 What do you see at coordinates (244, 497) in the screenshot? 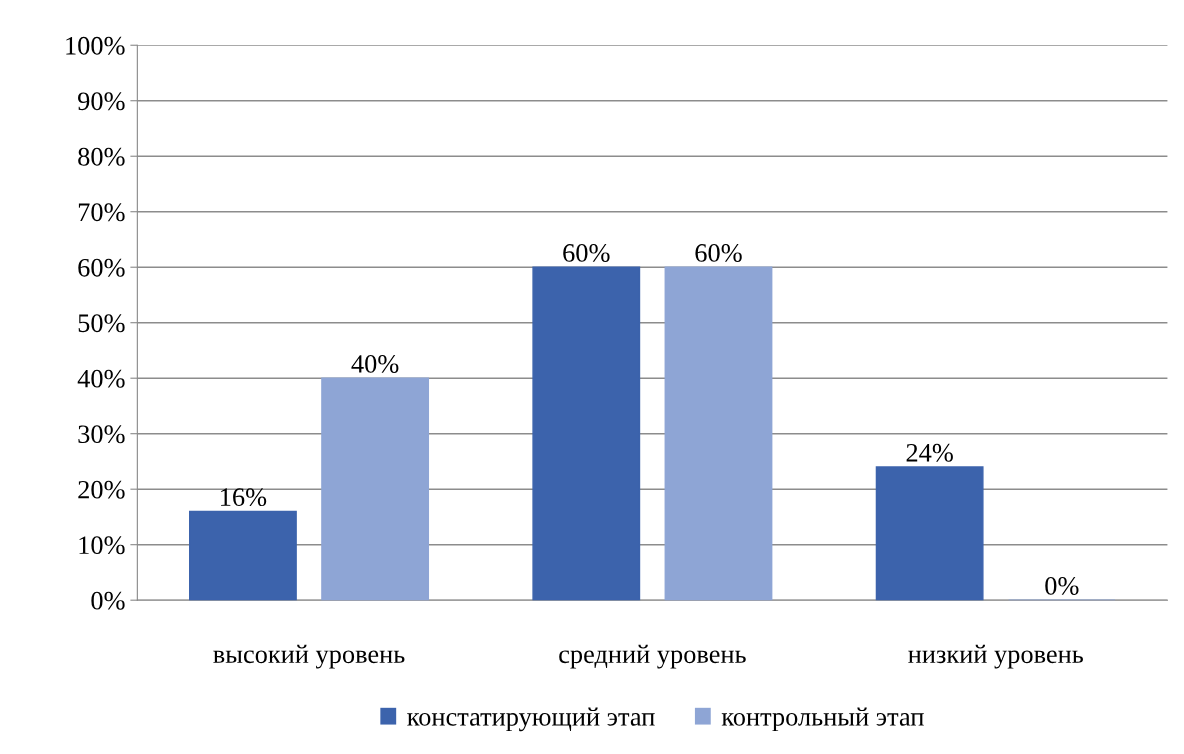
I see `data-label: 16%` at bounding box center [244, 497].